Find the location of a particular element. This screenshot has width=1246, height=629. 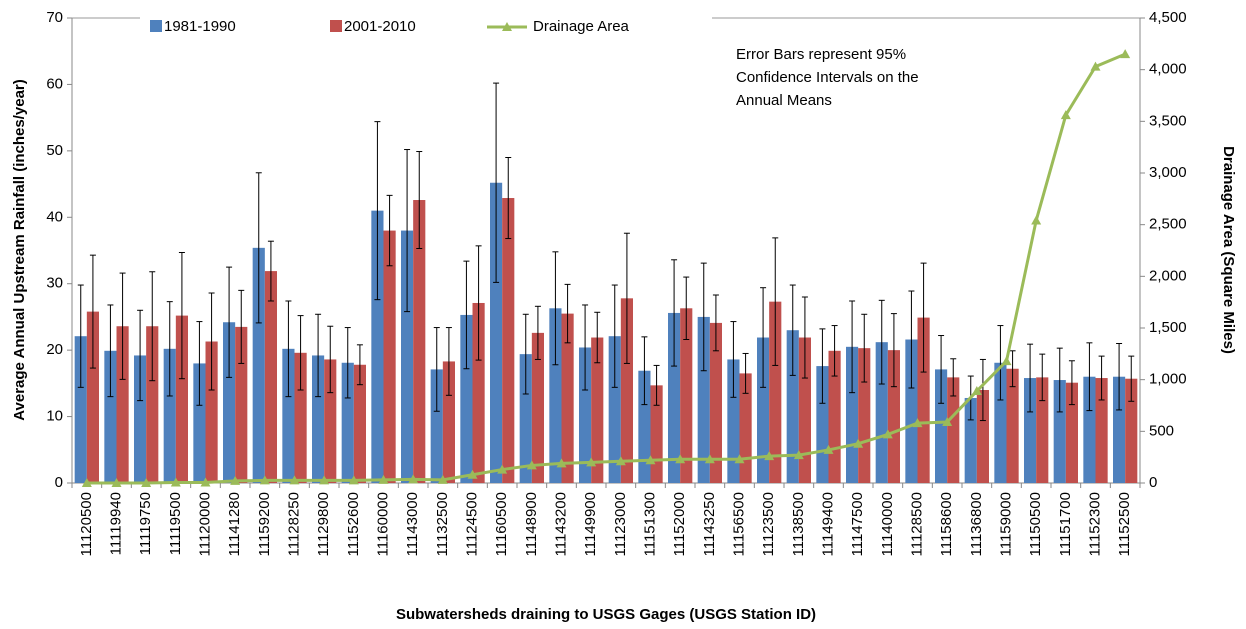

x-tick-label: 11159200 is located at coordinates (264, 524).